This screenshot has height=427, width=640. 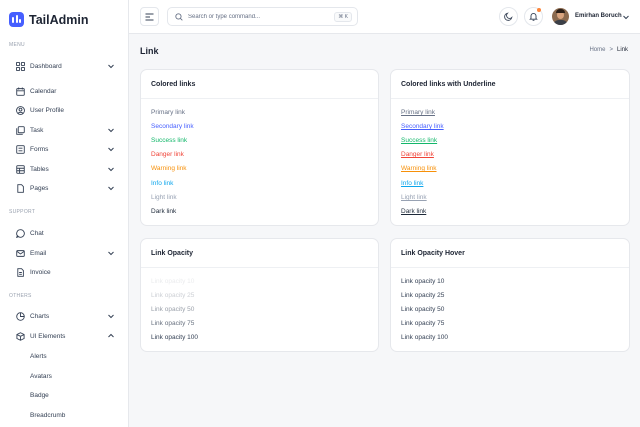 I want to click on dark-underline-link: Dark link, so click(x=414, y=211).